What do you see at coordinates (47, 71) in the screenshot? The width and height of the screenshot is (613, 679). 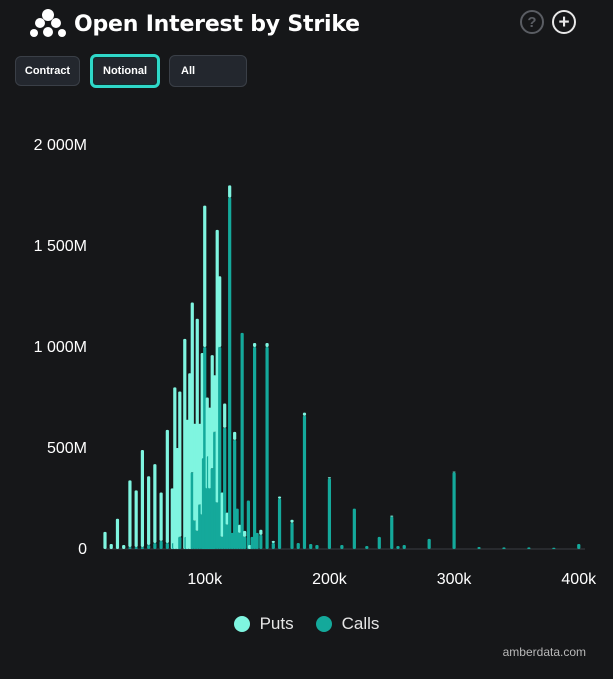 I see `contract-button: Contract` at bounding box center [47, 71].